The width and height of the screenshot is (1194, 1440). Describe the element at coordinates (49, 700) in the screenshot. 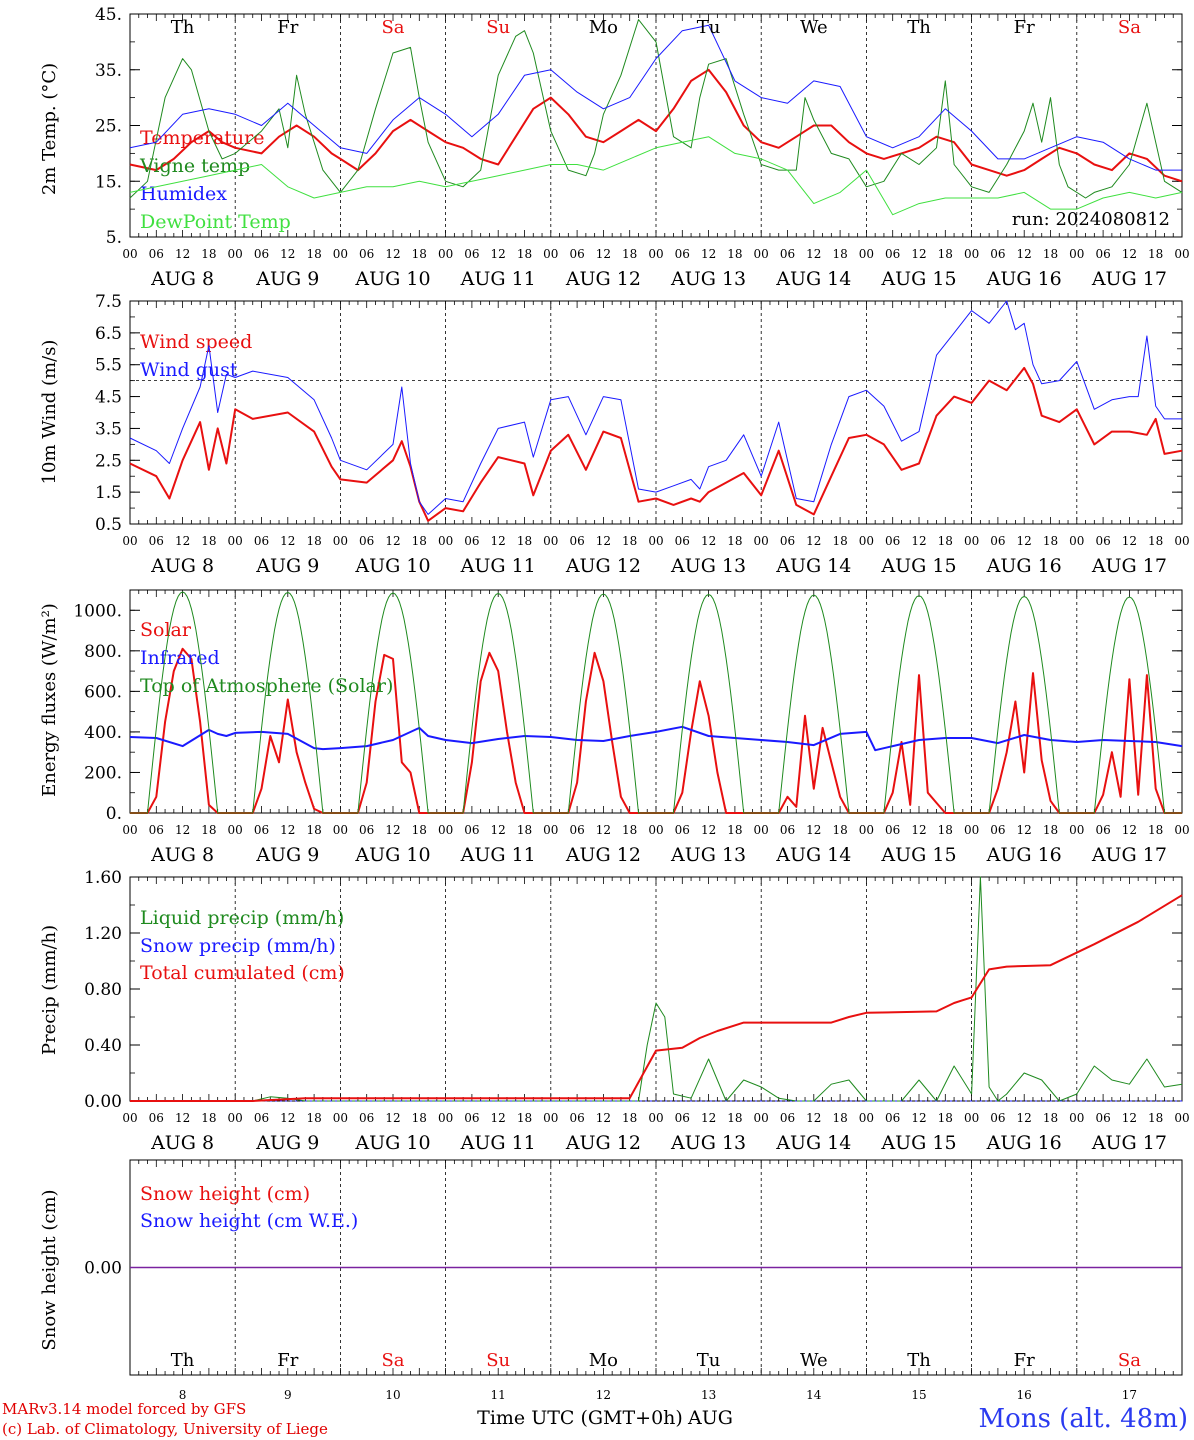

I see `flux-ylabel: Energy fluxes (W/m²)` at that location.